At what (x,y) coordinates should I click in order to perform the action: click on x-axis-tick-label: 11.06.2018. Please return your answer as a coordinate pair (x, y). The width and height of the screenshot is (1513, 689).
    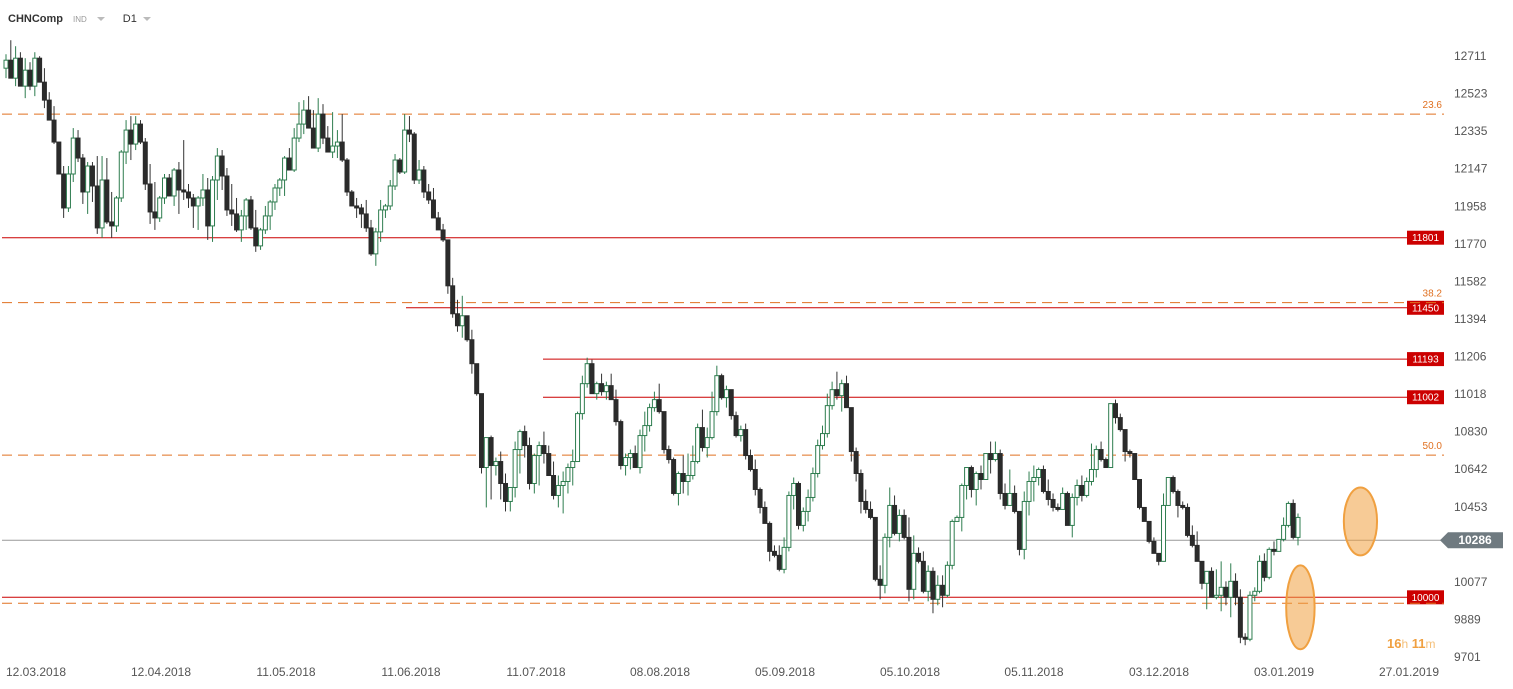
    Looking at the image, I should click on (410, 672).